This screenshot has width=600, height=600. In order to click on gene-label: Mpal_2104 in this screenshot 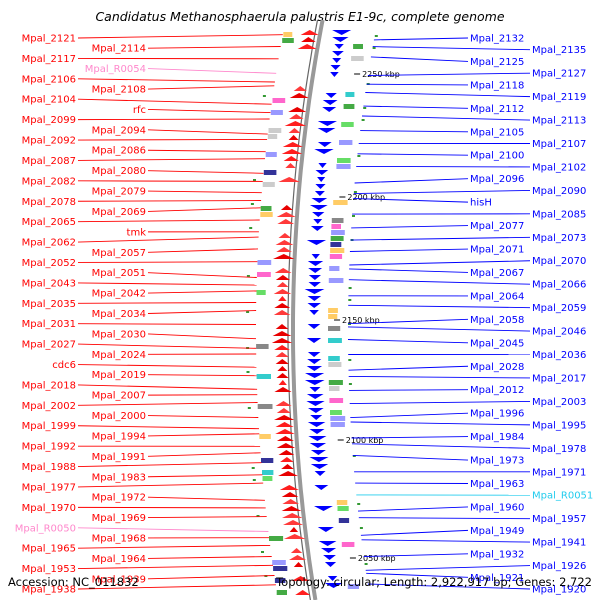, I will do `click(49, 100)`.